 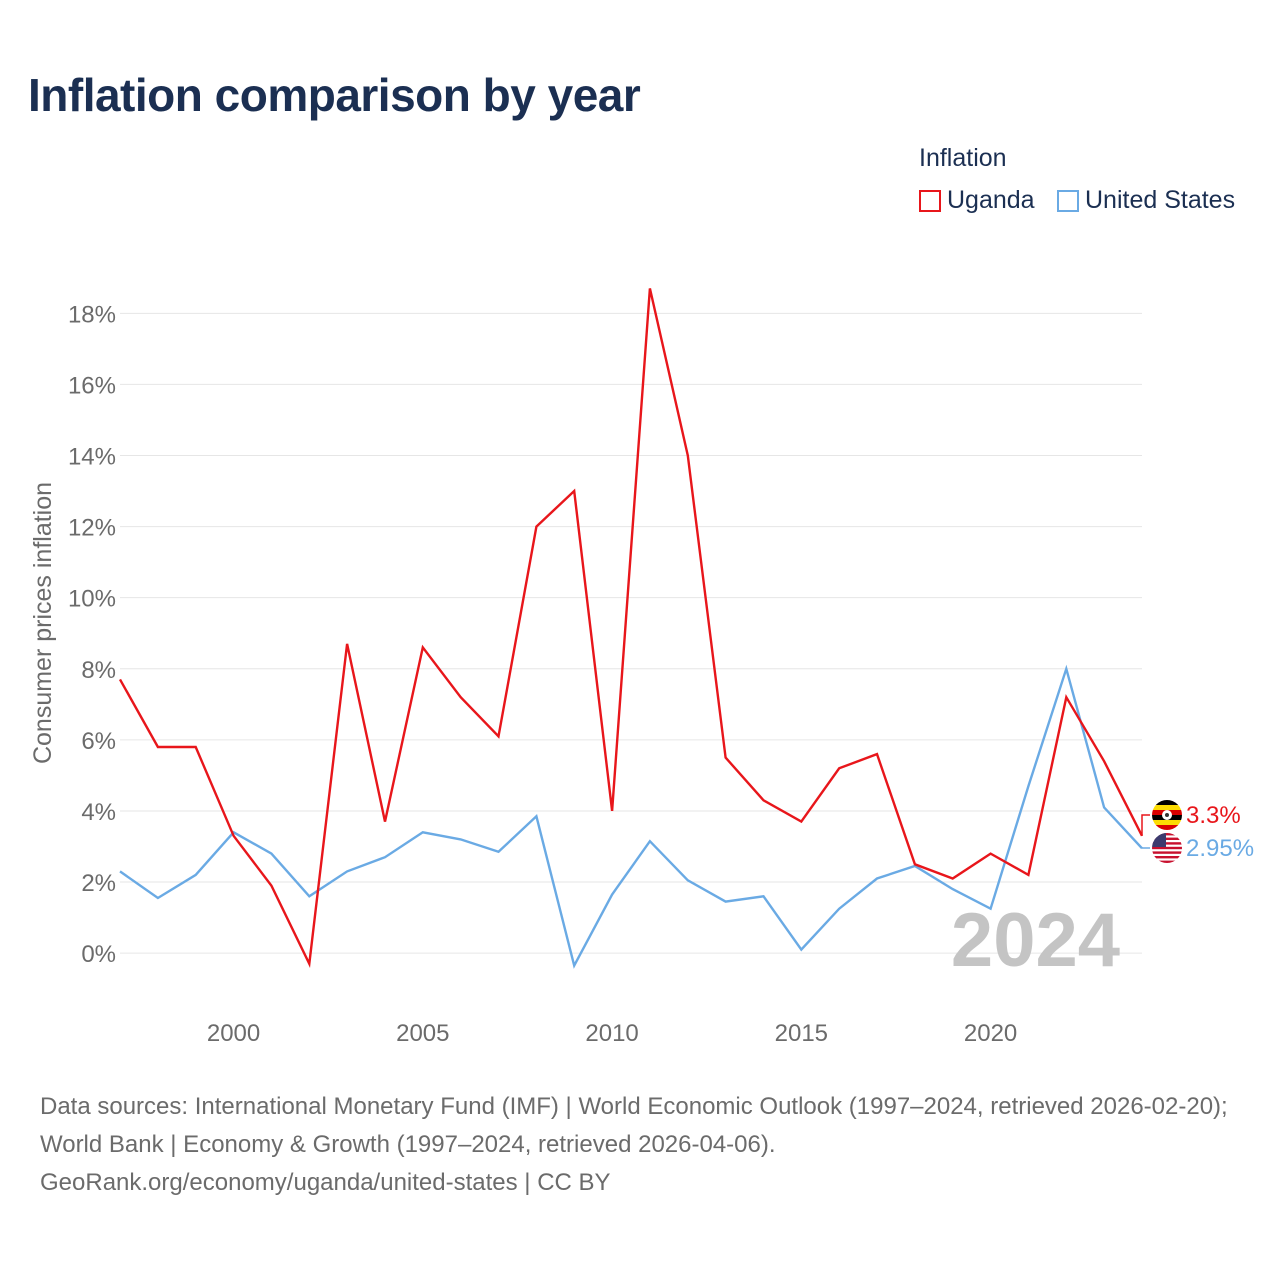 I want to click on legend-swatch-uganda, so click(x=930, y=200).